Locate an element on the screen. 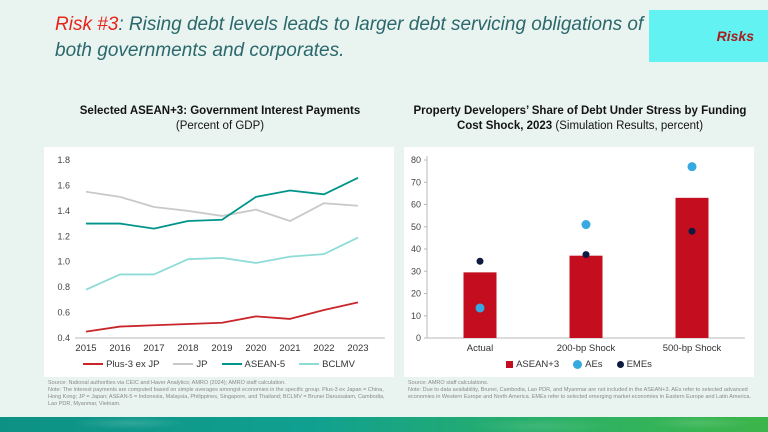 Image resolution: width=768 pixels, height=432 pixels. legend-item-bclmv: BCLMV is located at coordinates (327, 364).